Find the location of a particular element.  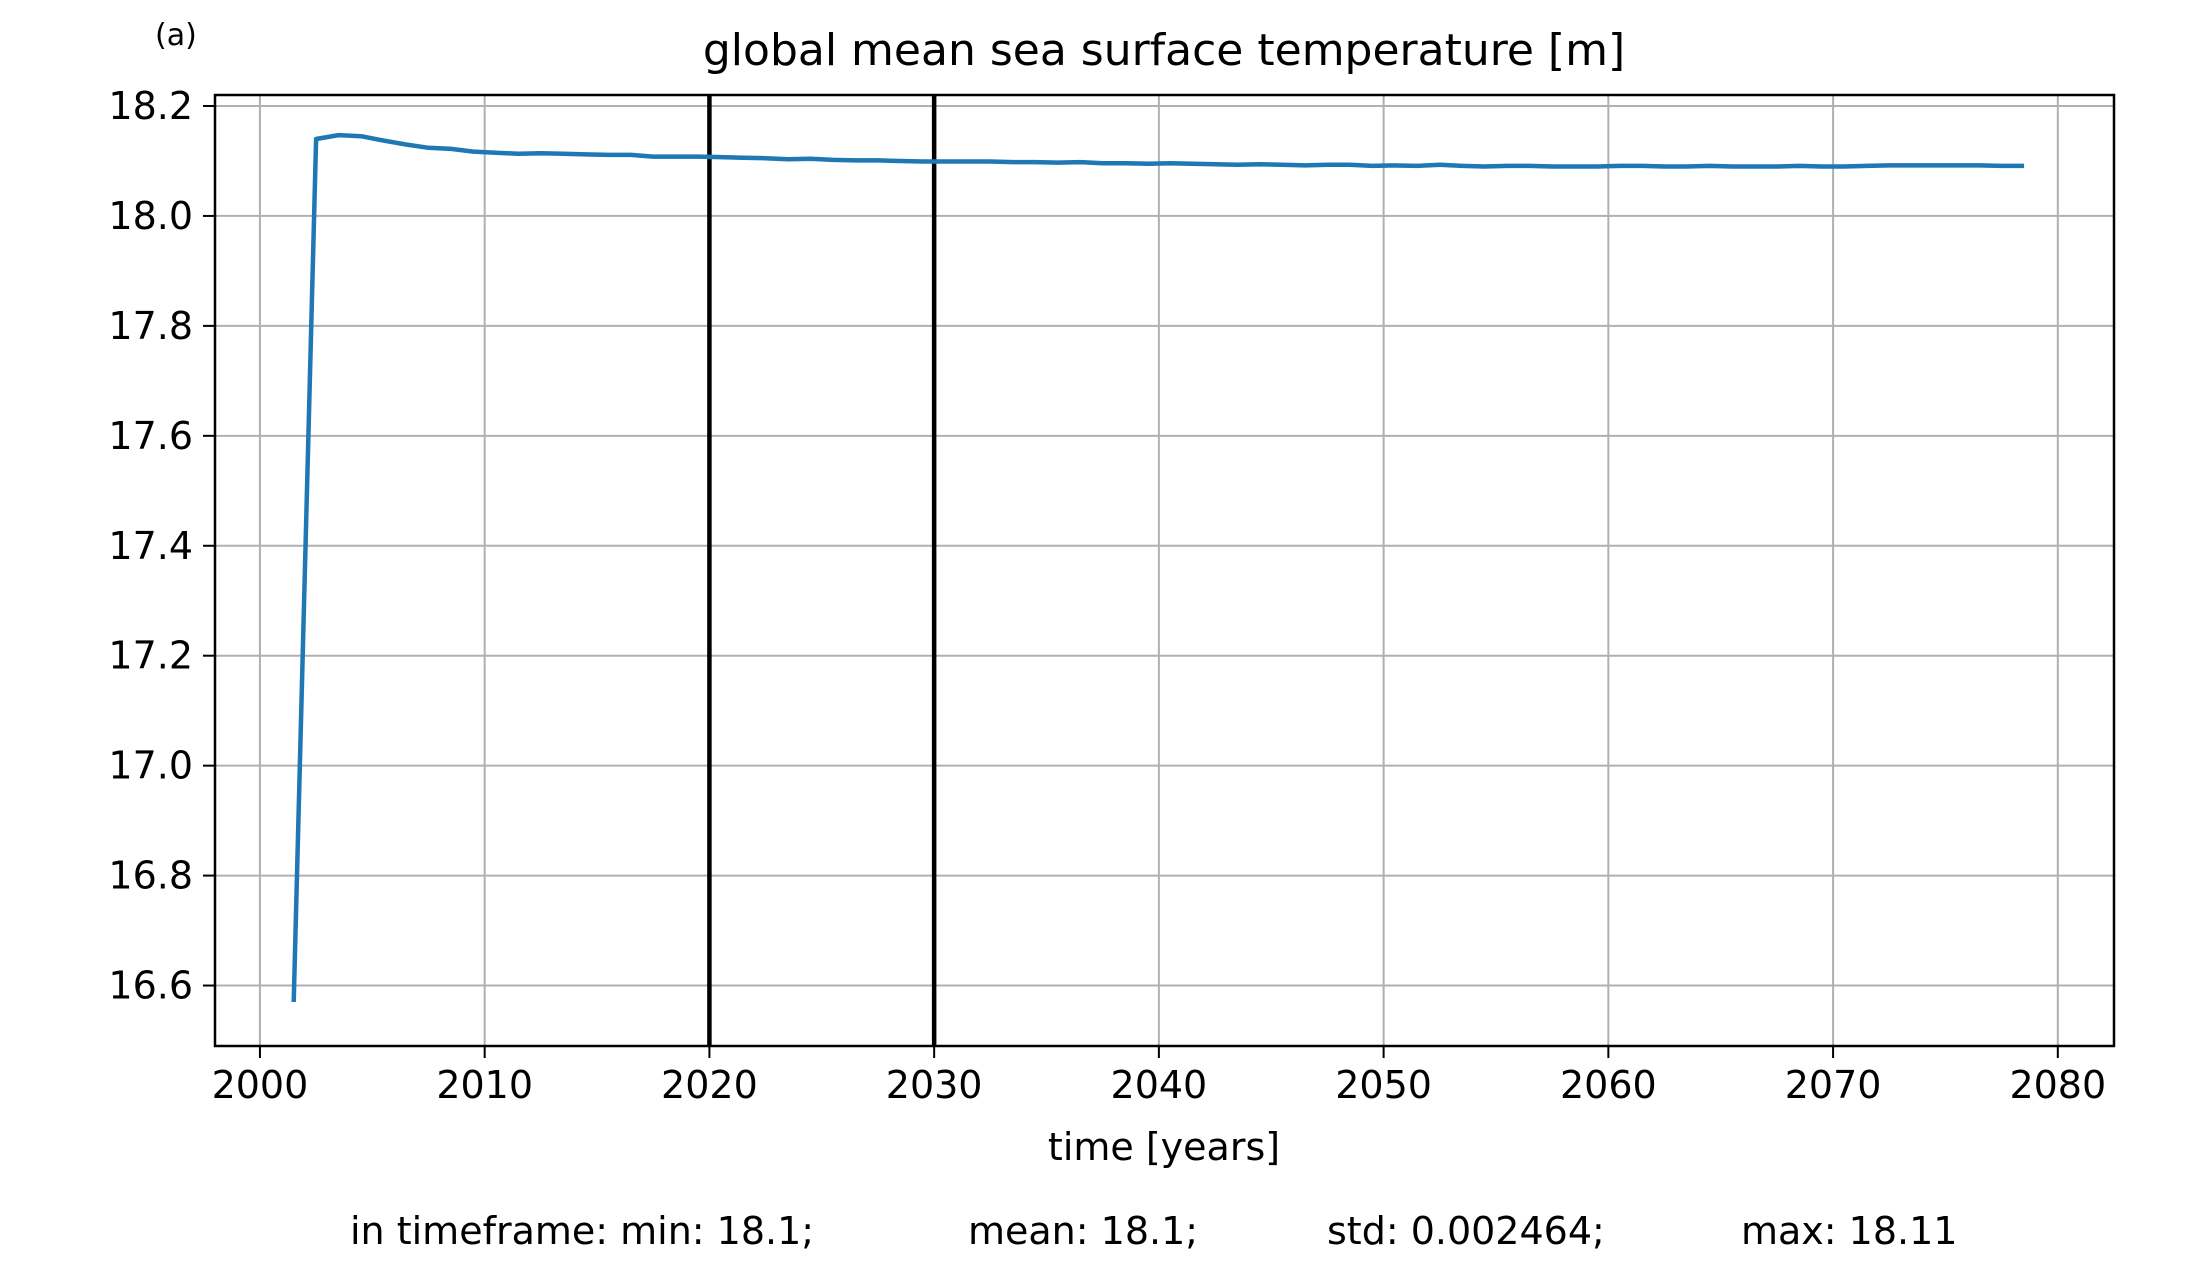

x-axis-label: time [years] is located at coordinates (1164, 1147).